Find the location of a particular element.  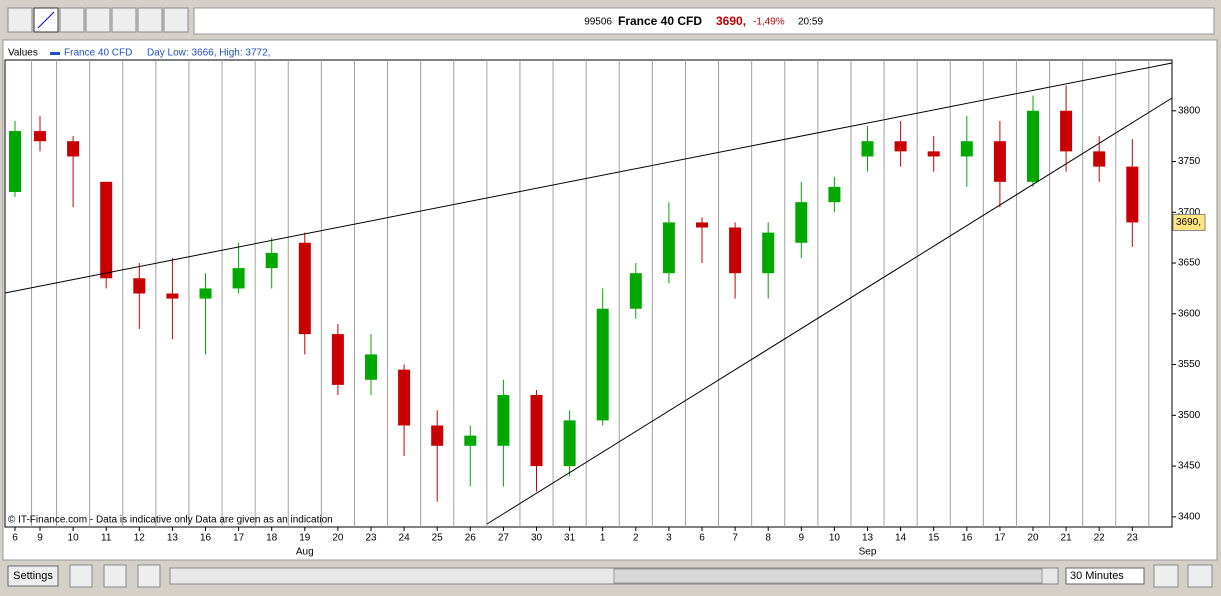

legend-entry: France 40 CFD is located at coordinates (98, 53).